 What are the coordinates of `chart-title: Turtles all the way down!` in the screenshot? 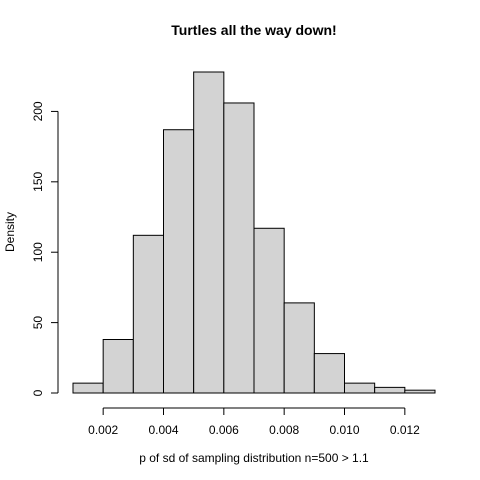 It's located at (253, 30).